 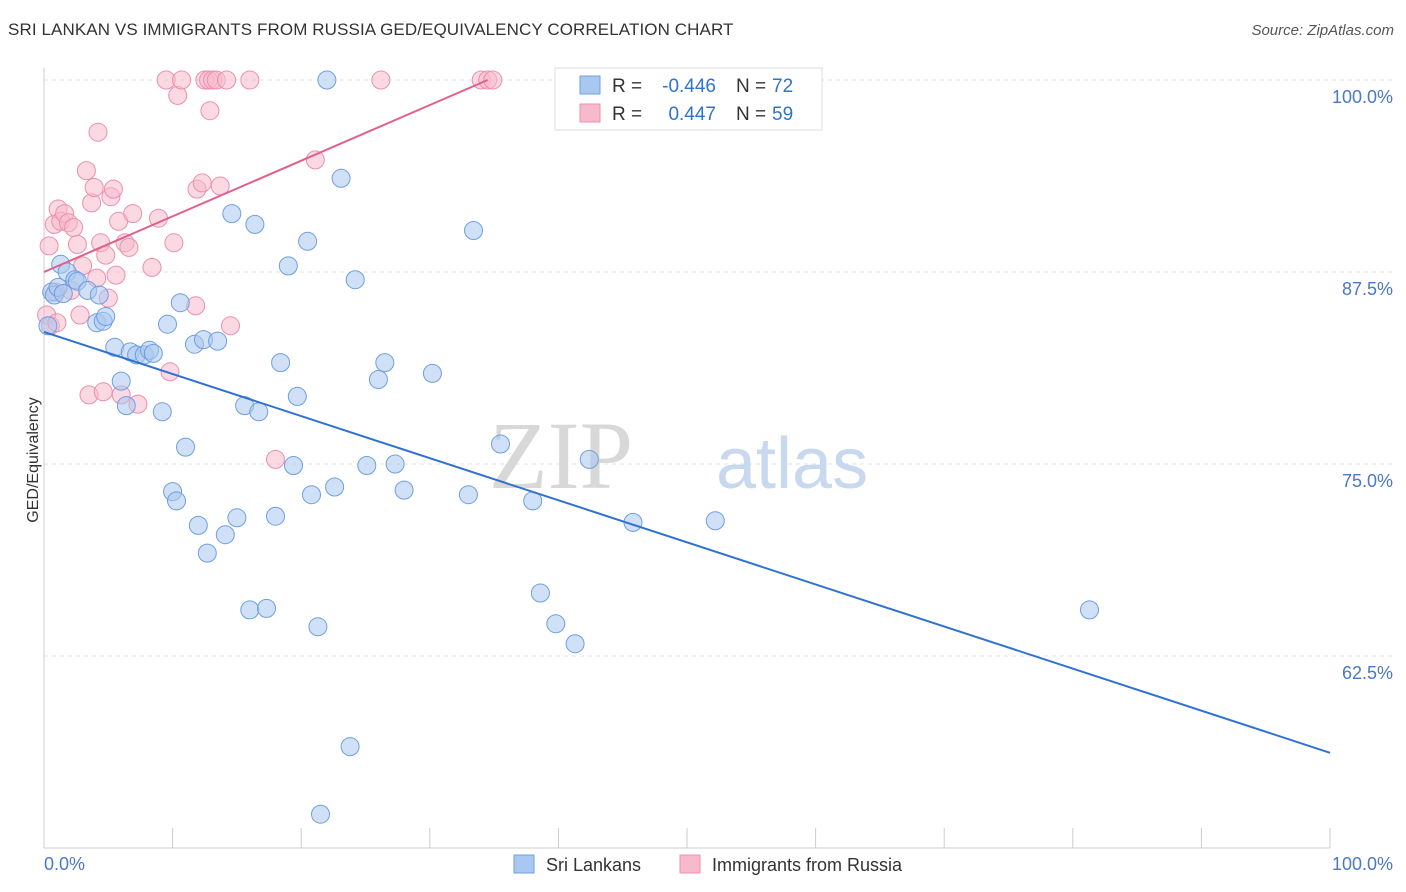 I want to click on legend-swatch-sri-lankans, so click(x=524, y=864).